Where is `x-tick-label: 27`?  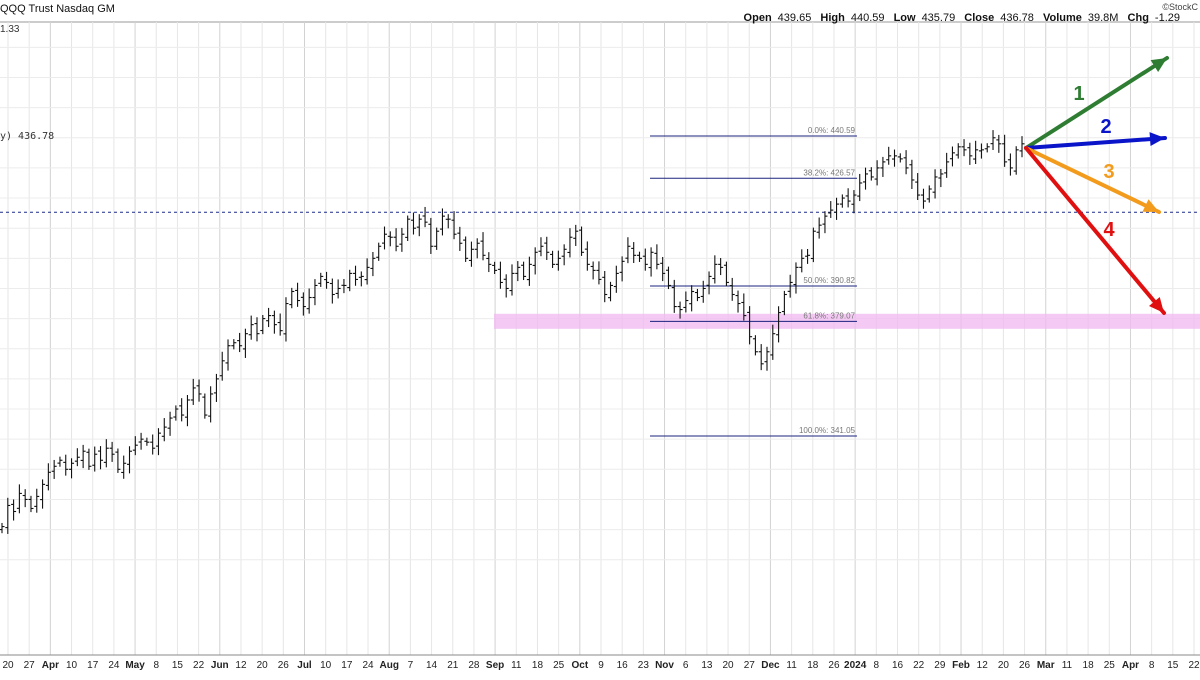
x-tick-label: 27 is located at coordinates (750, 665).